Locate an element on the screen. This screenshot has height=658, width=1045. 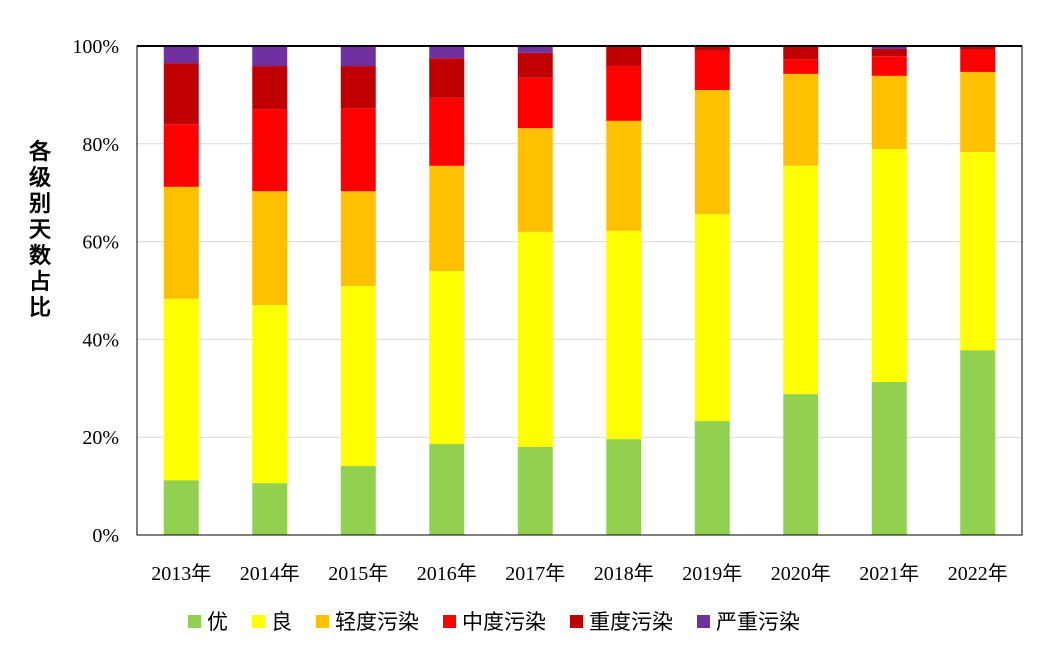
x-tick-label: 2016年 is located at coordinates (447, 573).